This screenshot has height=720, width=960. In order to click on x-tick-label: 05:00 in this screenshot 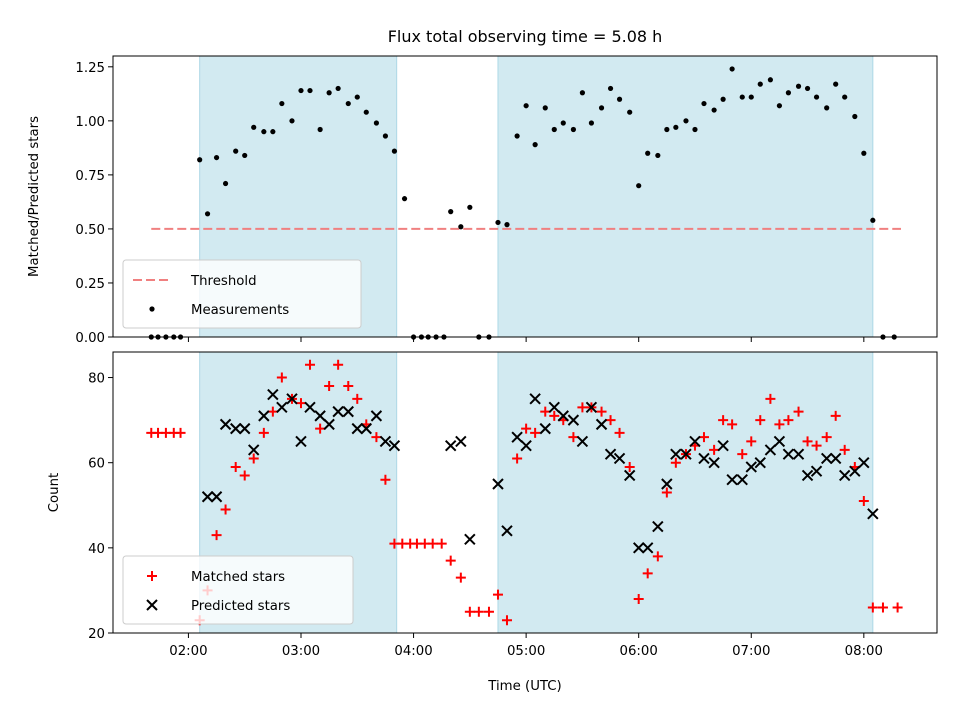, I will do `click(526, 651)`.